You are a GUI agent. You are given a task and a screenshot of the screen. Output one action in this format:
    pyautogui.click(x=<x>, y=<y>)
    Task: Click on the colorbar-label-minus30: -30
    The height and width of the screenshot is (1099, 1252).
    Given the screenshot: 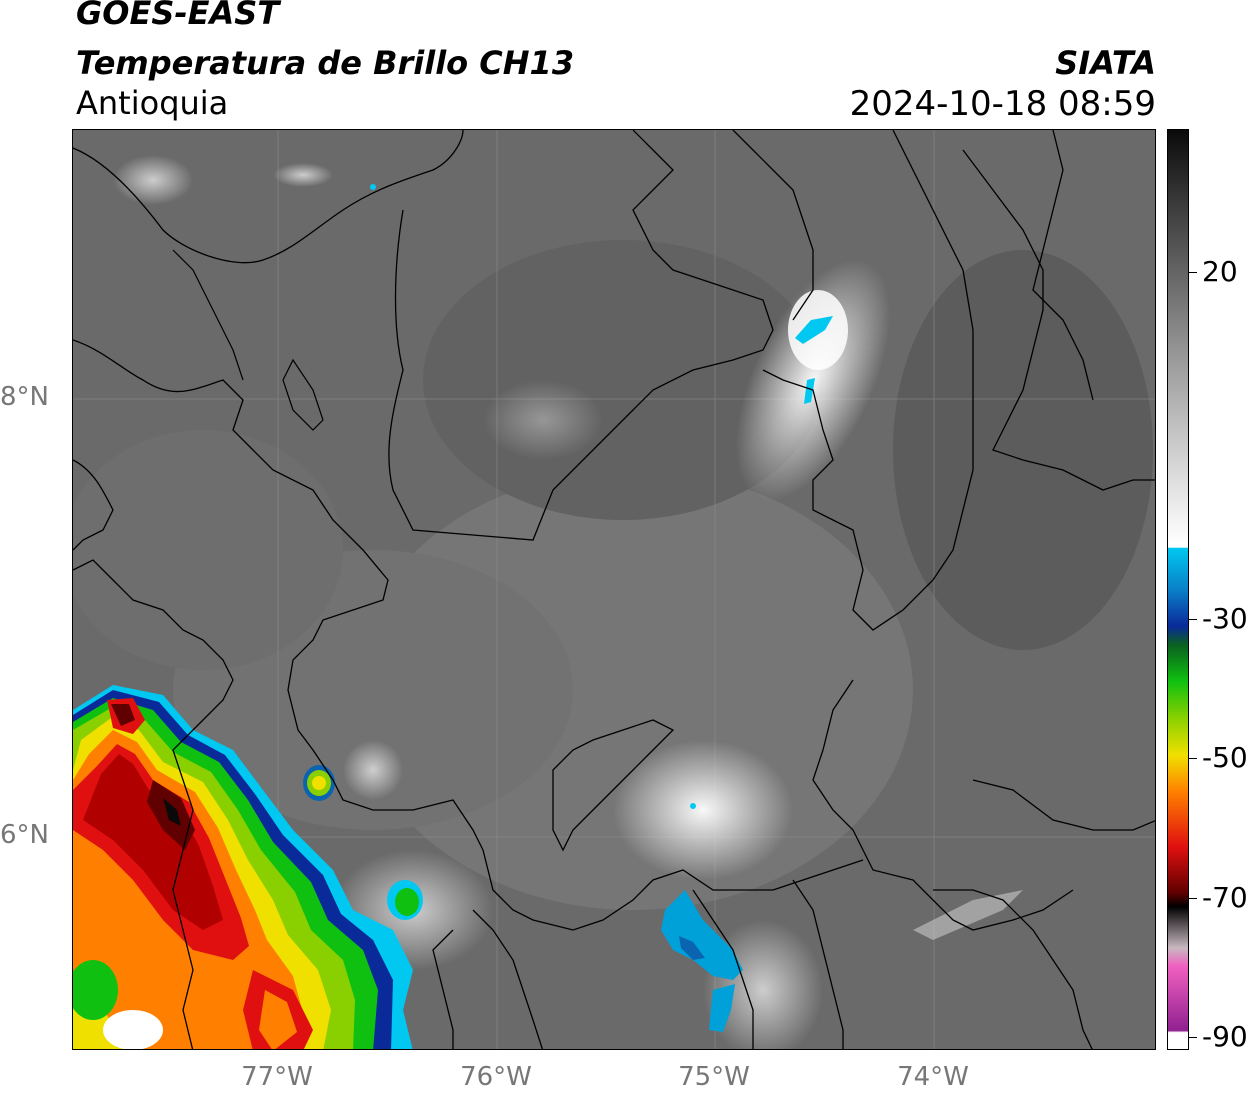 What is the action you would take?
    pyautogui.click(x=1225, y=618)
    